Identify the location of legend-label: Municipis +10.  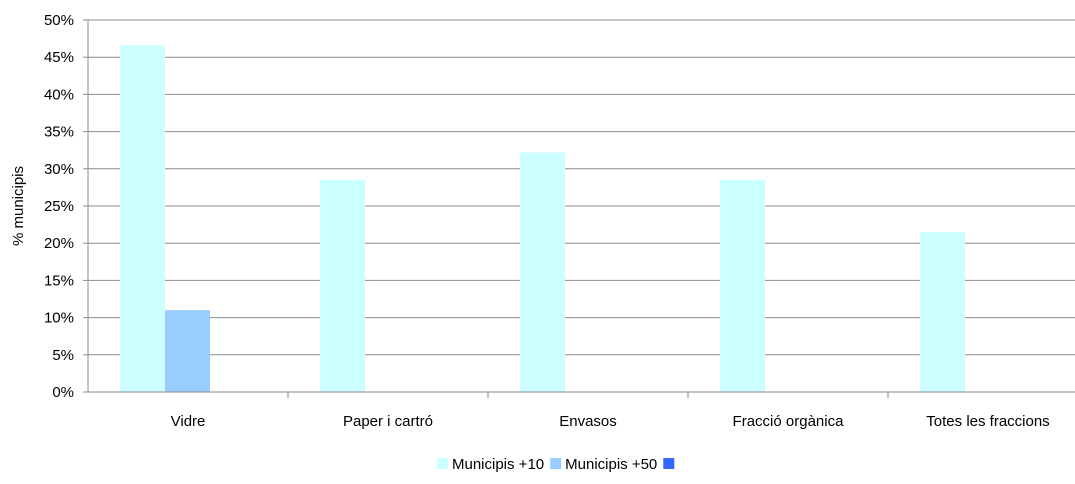
(498, 464).